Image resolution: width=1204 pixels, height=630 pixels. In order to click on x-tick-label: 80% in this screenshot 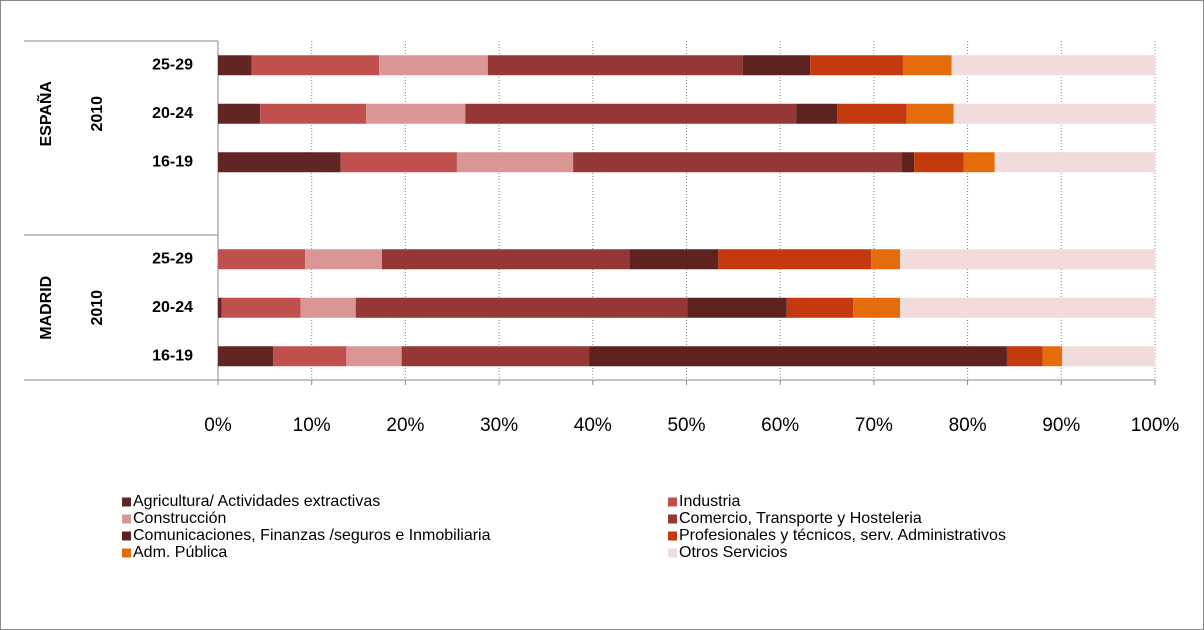, I will do `click(968, 425)`.